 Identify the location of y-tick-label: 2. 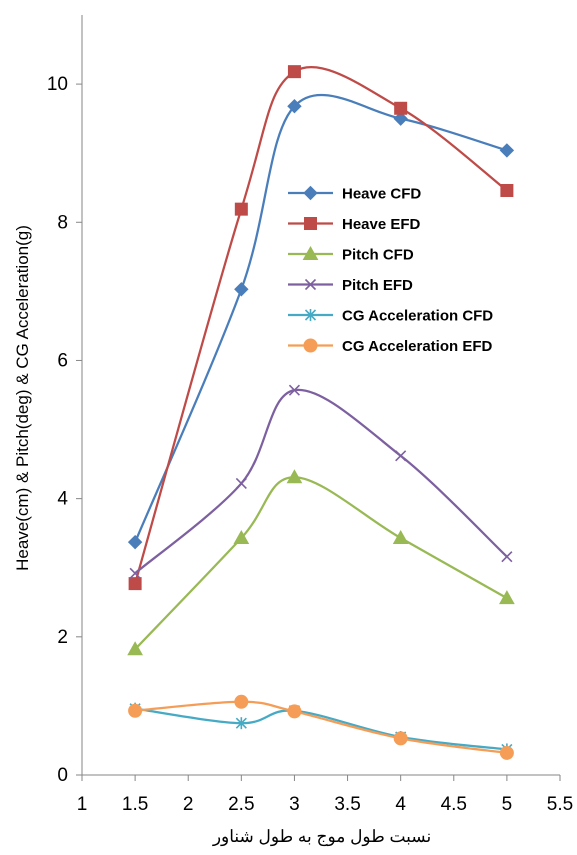
(62, 637).